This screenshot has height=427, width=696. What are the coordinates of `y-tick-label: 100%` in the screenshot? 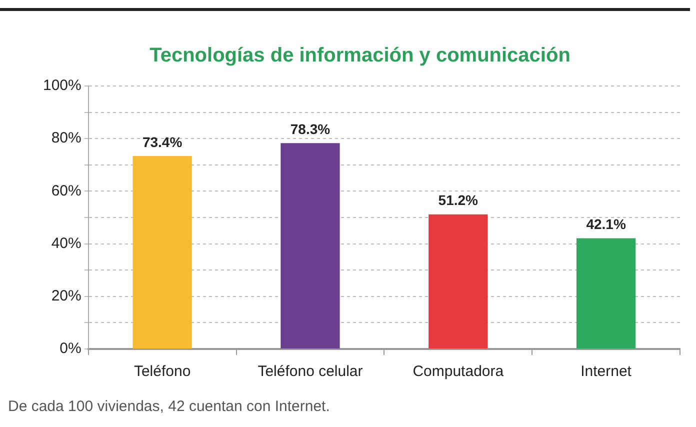 It's located at (62, 85).